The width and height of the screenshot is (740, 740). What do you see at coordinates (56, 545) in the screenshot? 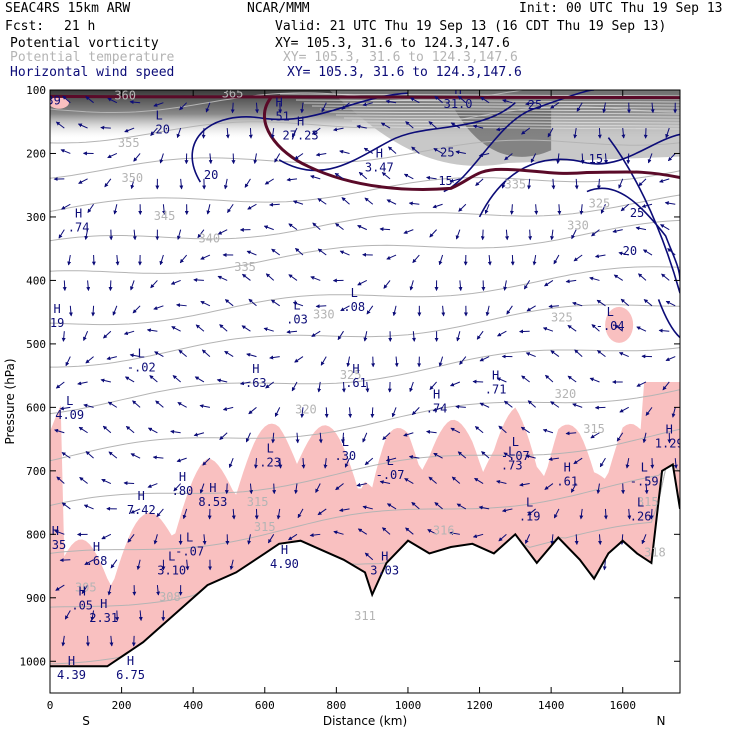
I see `pv-extremum-value: .35` at bounding box center [56, 545].